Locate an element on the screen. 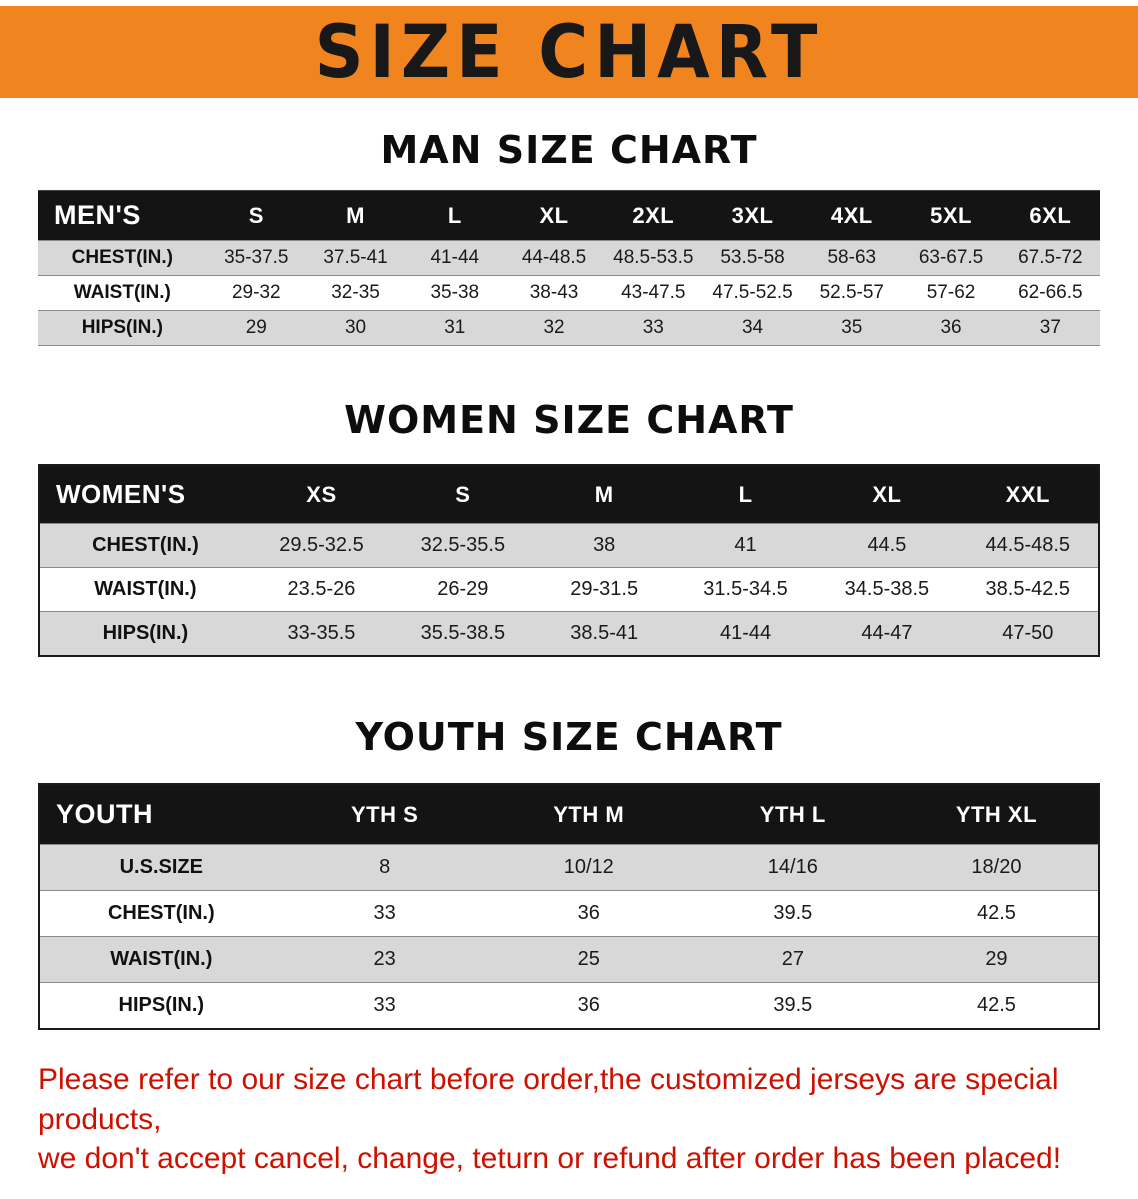 This screenshot has height=1199, width=1138. value-cell: 34.5-38.5 is located at coordinates (887, 589).